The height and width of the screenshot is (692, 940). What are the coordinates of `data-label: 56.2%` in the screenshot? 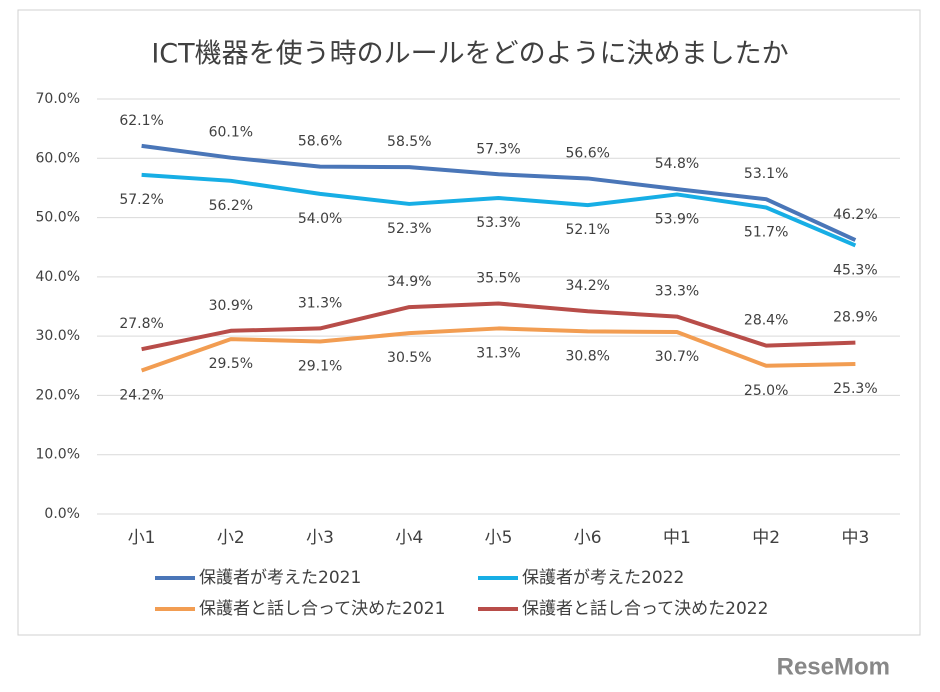 It's located at (231, 206).